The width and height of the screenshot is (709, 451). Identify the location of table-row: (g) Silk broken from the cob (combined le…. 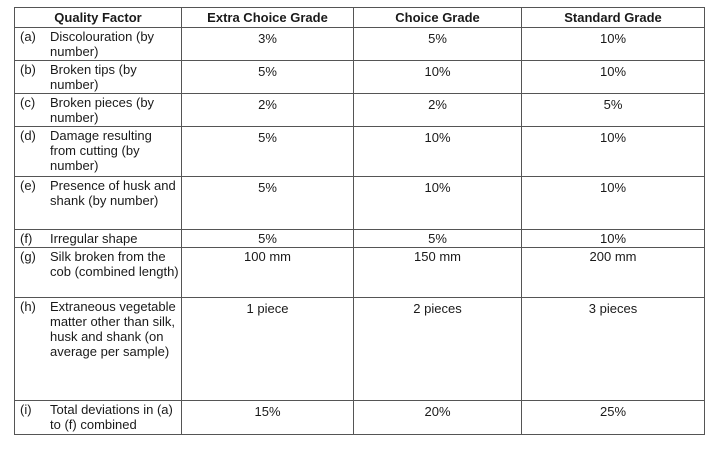
(359, 272).